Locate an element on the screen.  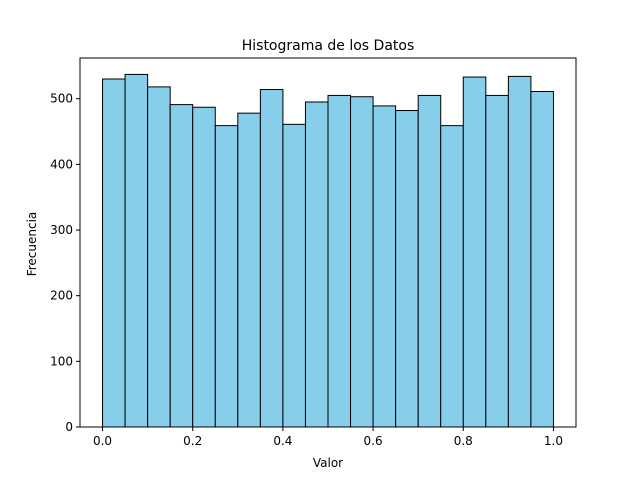
y-axis-ticks: 0 100 200 300 400 500 is located at coordinates (65, 263).